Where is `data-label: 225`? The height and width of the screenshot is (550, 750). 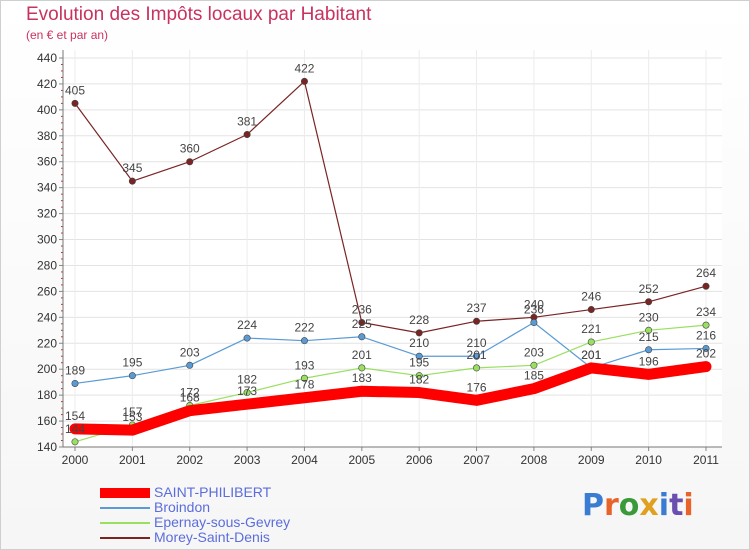
data-label: 225 is located at coordinates (362, 324).